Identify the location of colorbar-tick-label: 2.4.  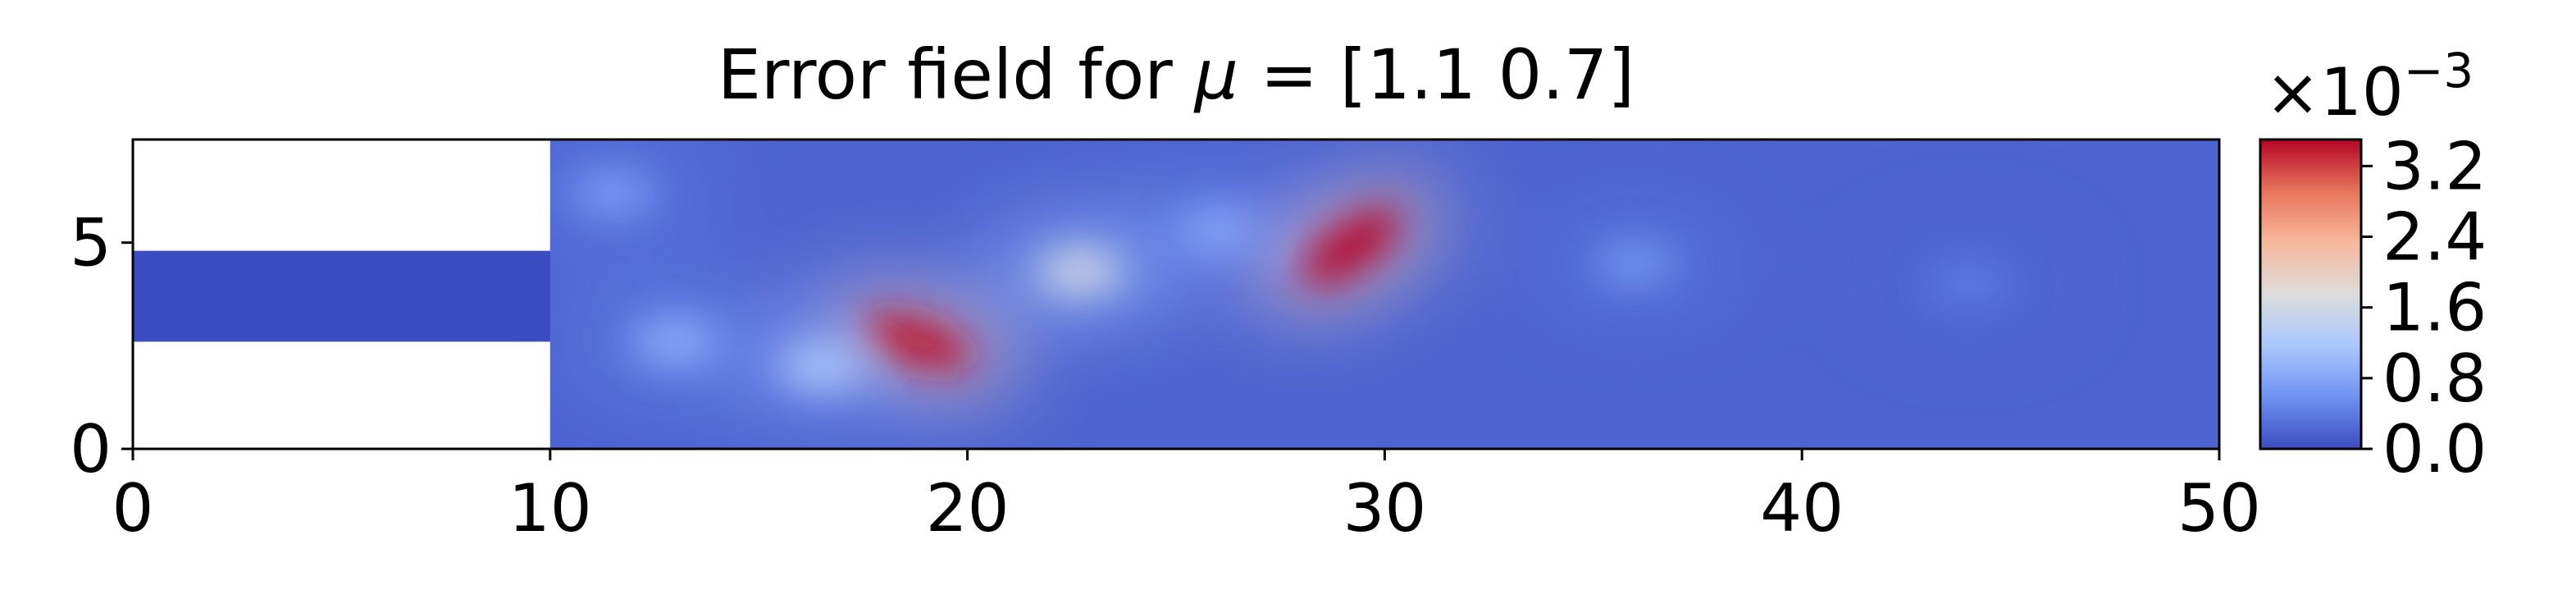
(2434, 237).